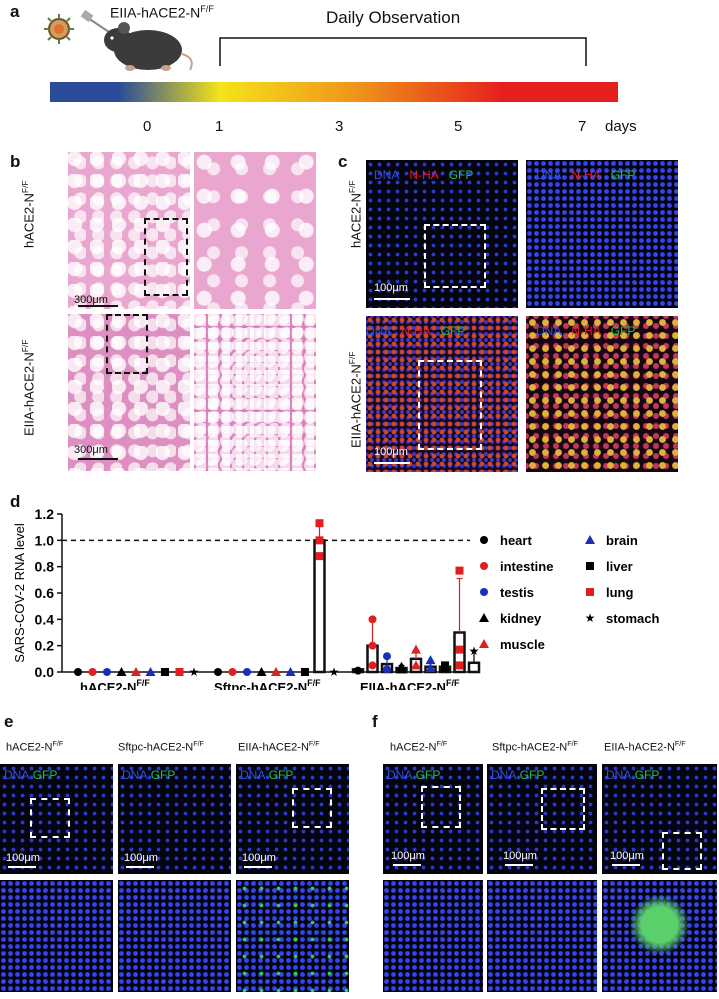 The image size is (719, 999). What do you see at coordinates (590, 618) in the screenshot?
I see `legend-marker-stomach: ★` at bounding box center [590, 618].